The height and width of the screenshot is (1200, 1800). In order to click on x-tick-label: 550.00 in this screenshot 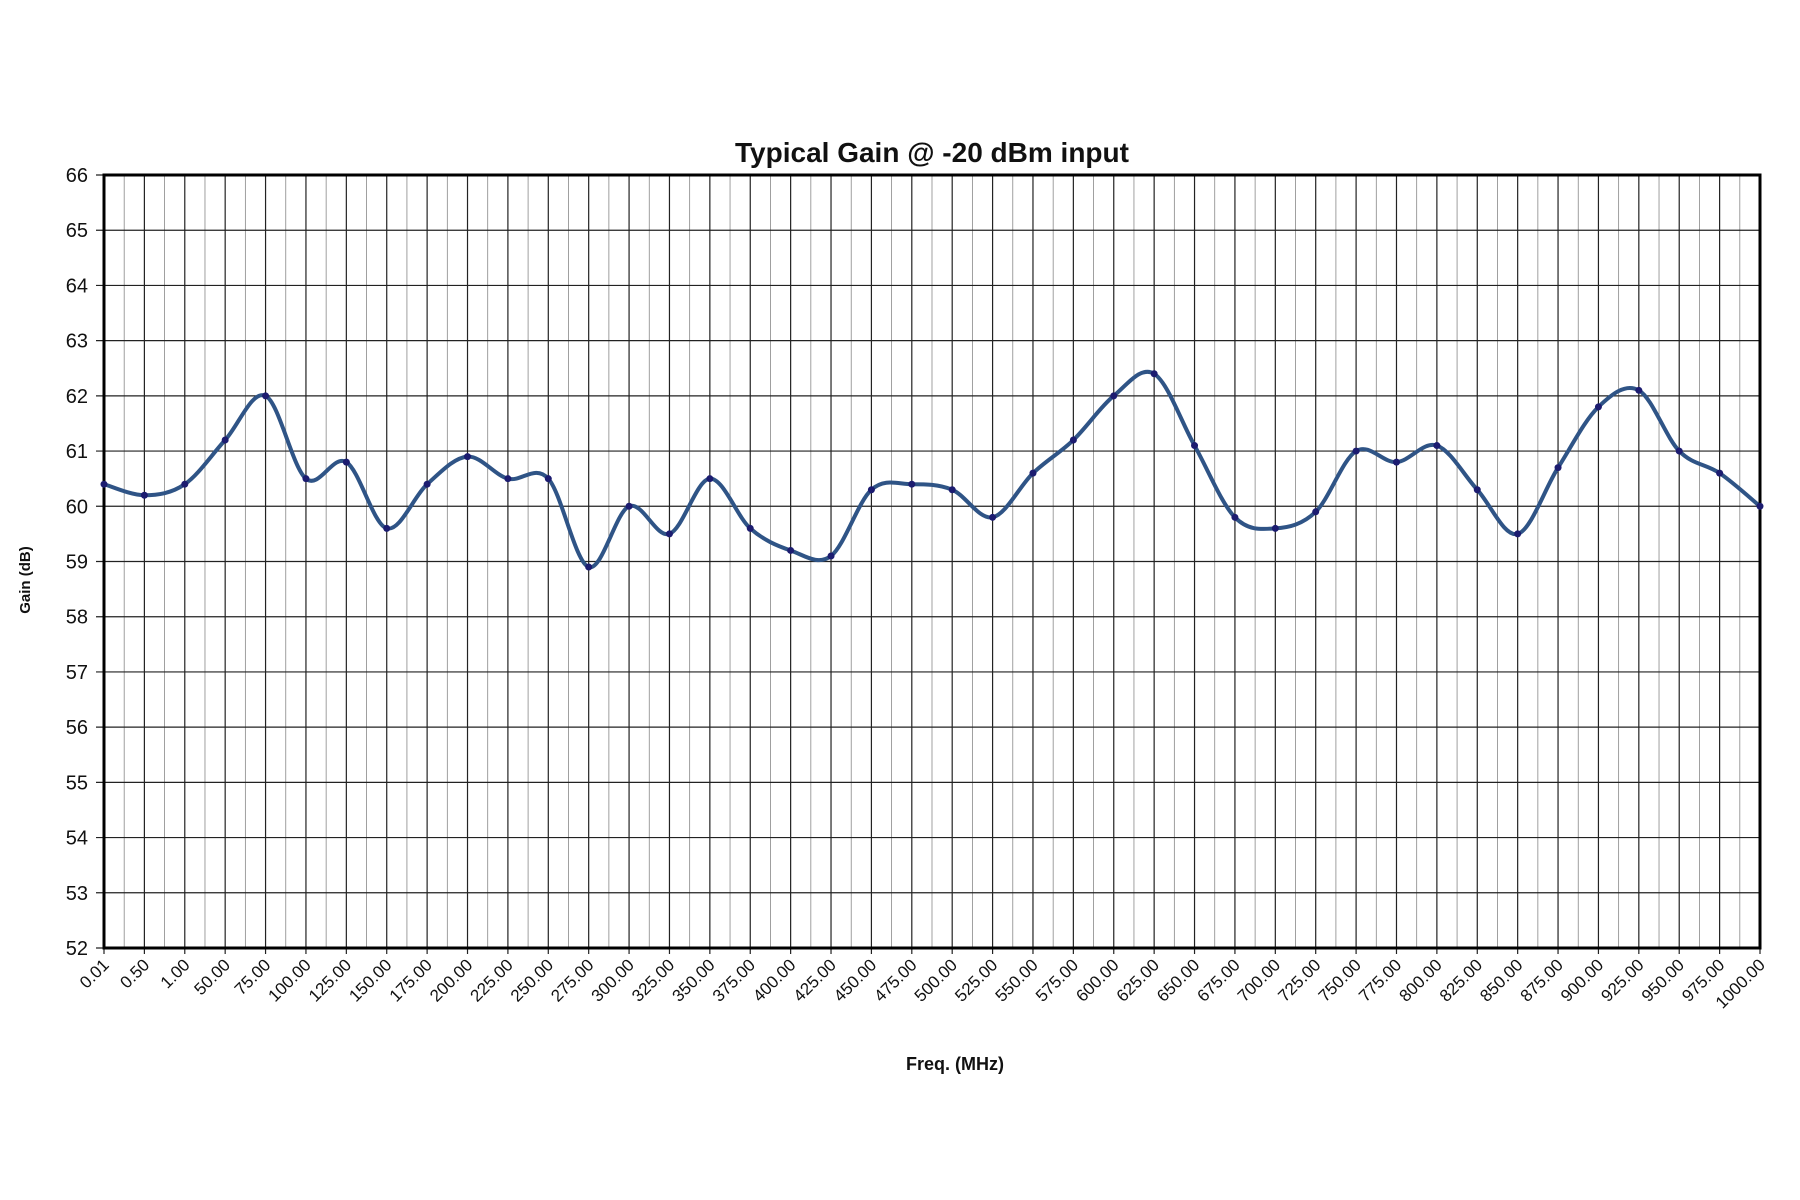, I will do `click(1017, 980)`.